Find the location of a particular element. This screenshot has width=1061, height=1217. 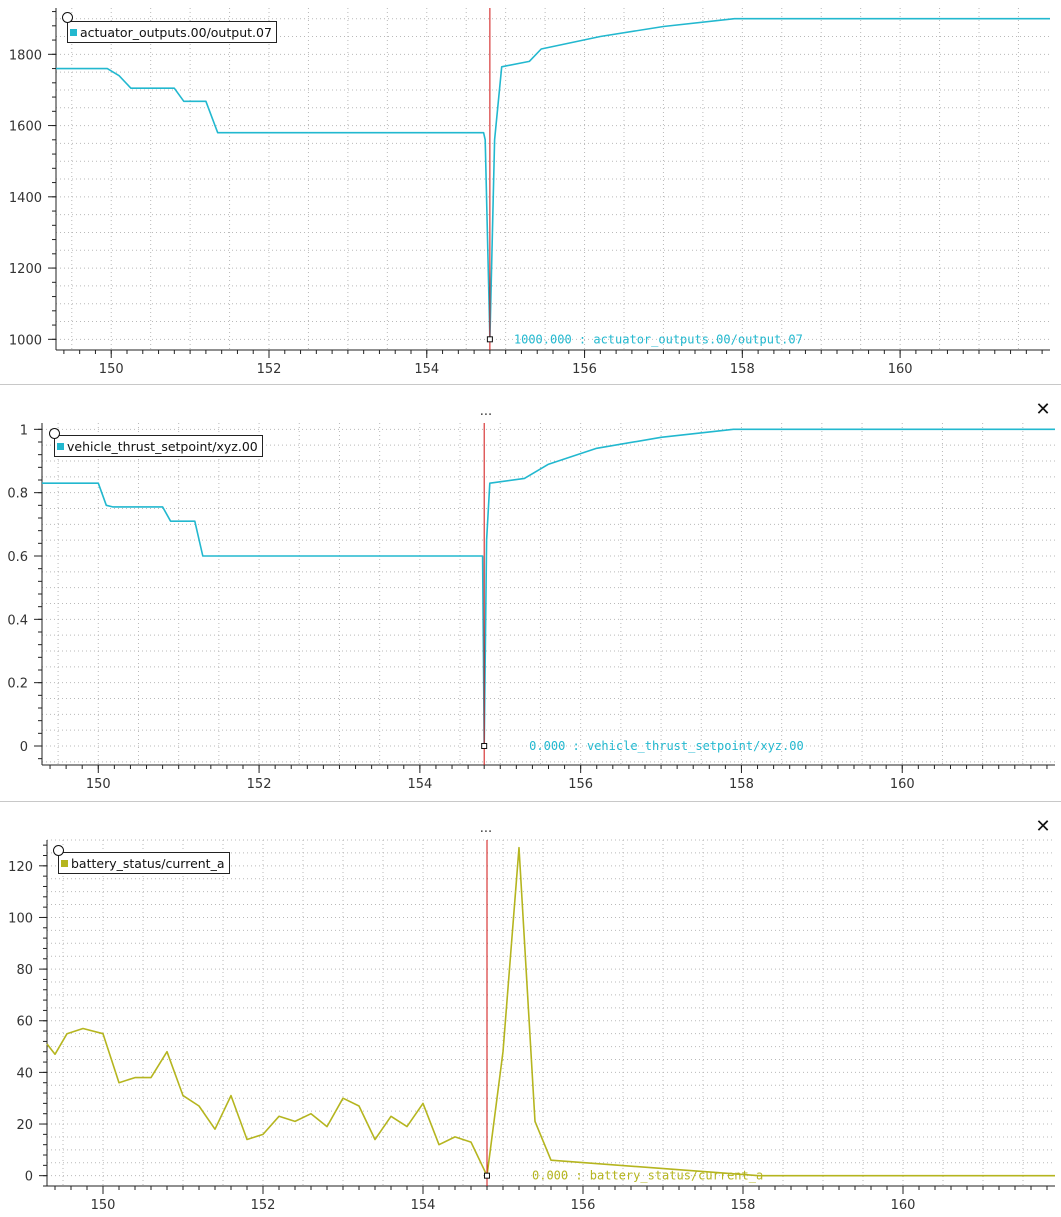

tracker-label: 1000.000 : actuator_outputs.00/output.07 is located at coordinates (658, 339).